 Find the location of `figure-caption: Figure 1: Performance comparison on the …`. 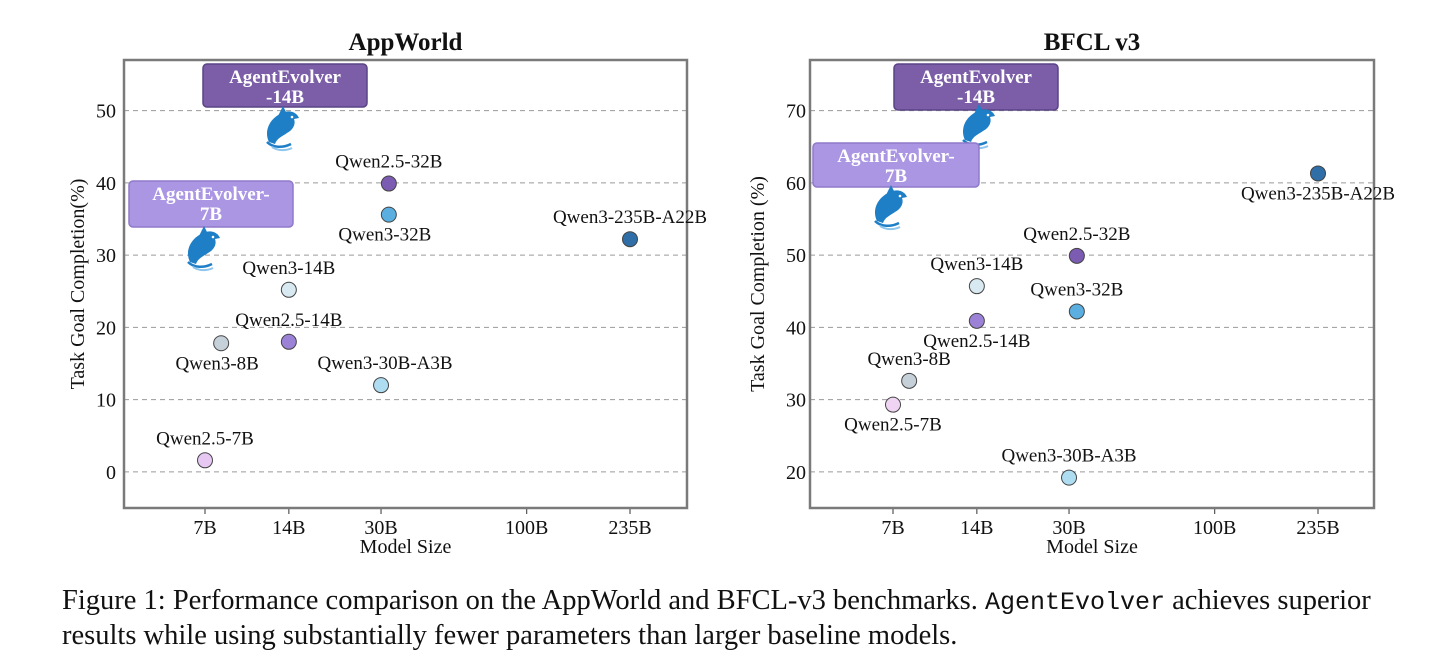

figure-caption: Figure 1: Performance comparison on the … is located at coordinates (727, 618).